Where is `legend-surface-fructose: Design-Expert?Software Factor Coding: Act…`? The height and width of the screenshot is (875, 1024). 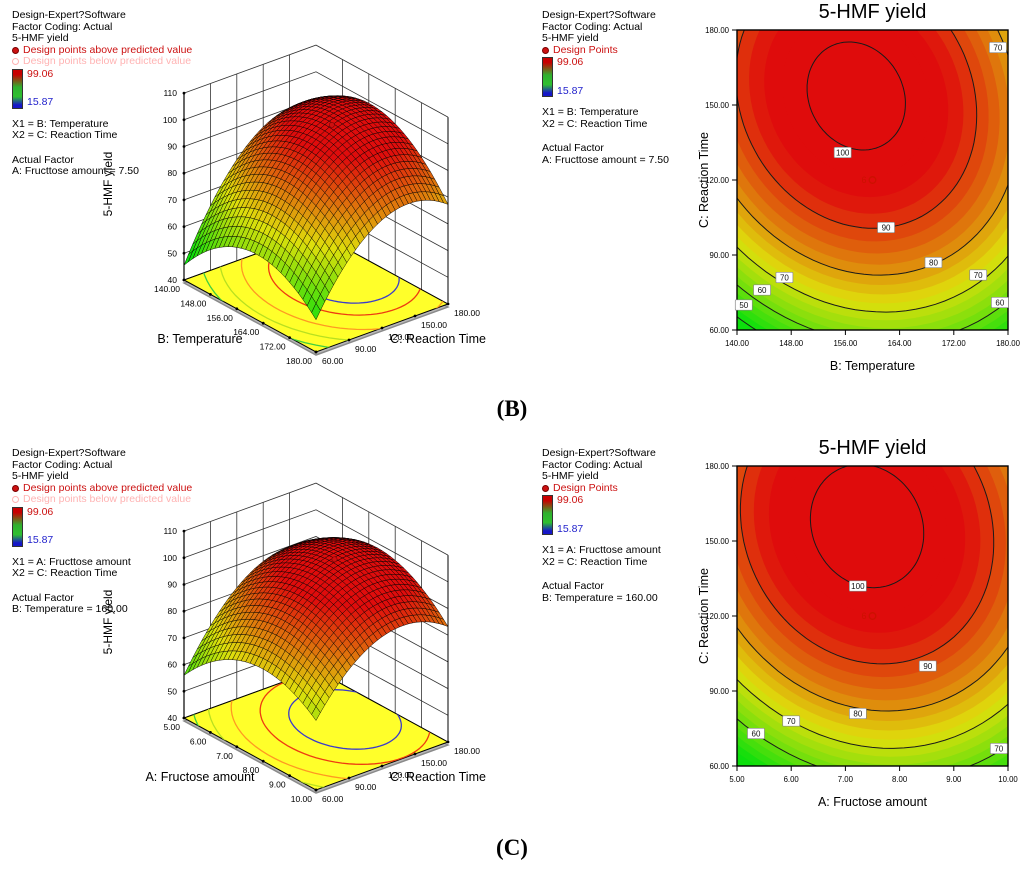
legend-surface-fructose: Design-Expert?Software Factor Coding: Act… is located at coordinates (102, 531).